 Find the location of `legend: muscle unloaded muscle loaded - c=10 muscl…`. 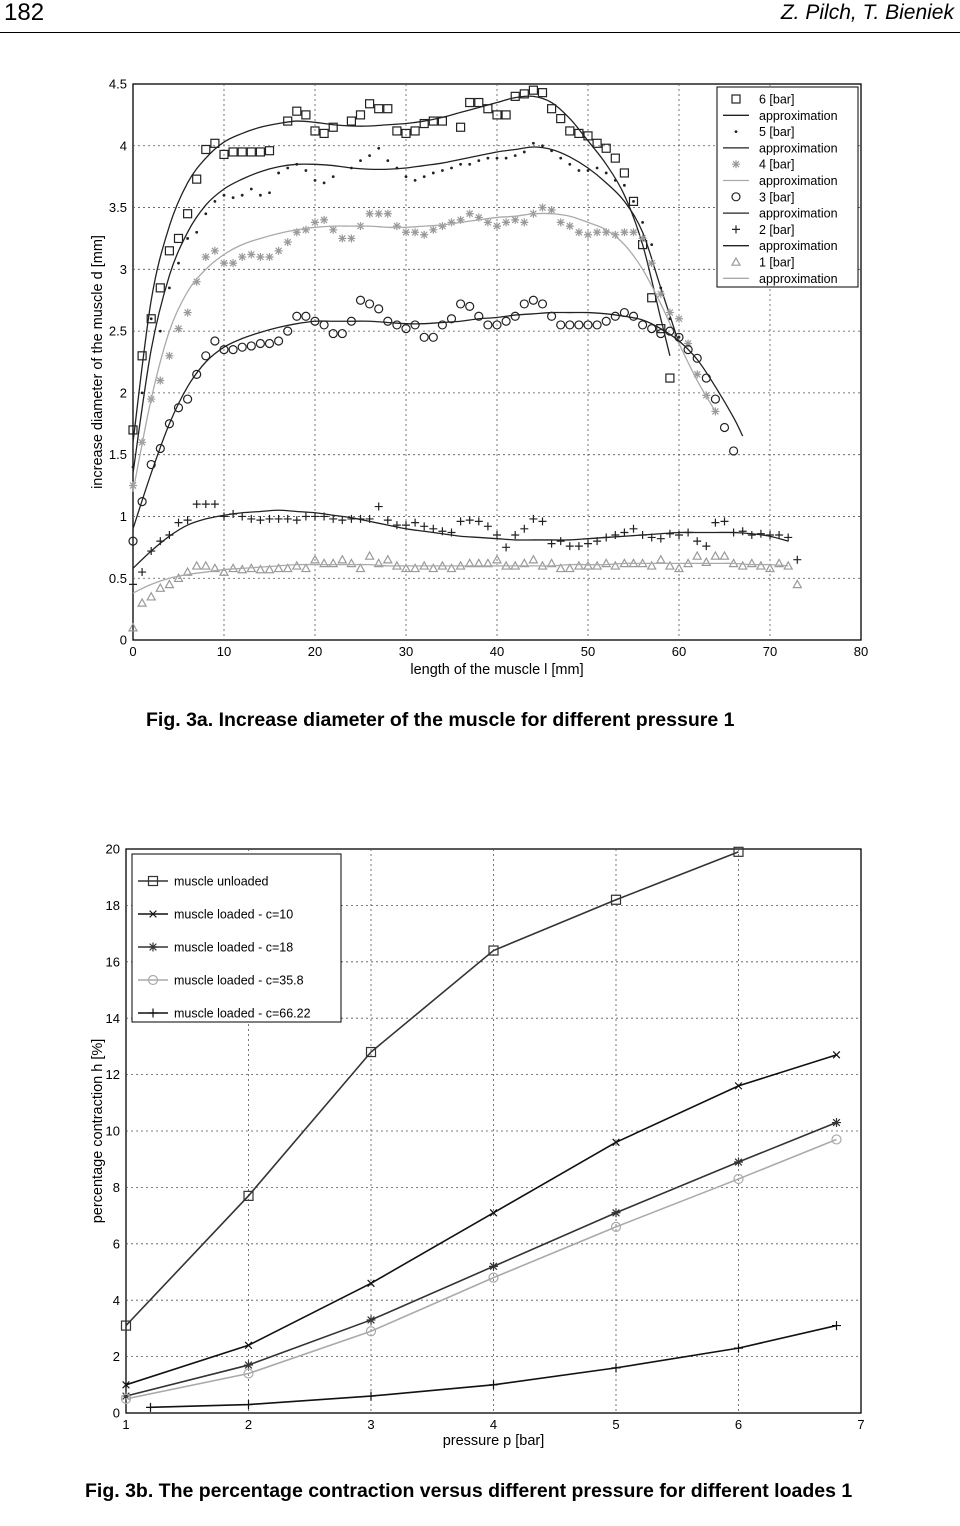

legend: muscle unloaded muscle loaded - c=10 muscl… is located at coordinates (236, 938).